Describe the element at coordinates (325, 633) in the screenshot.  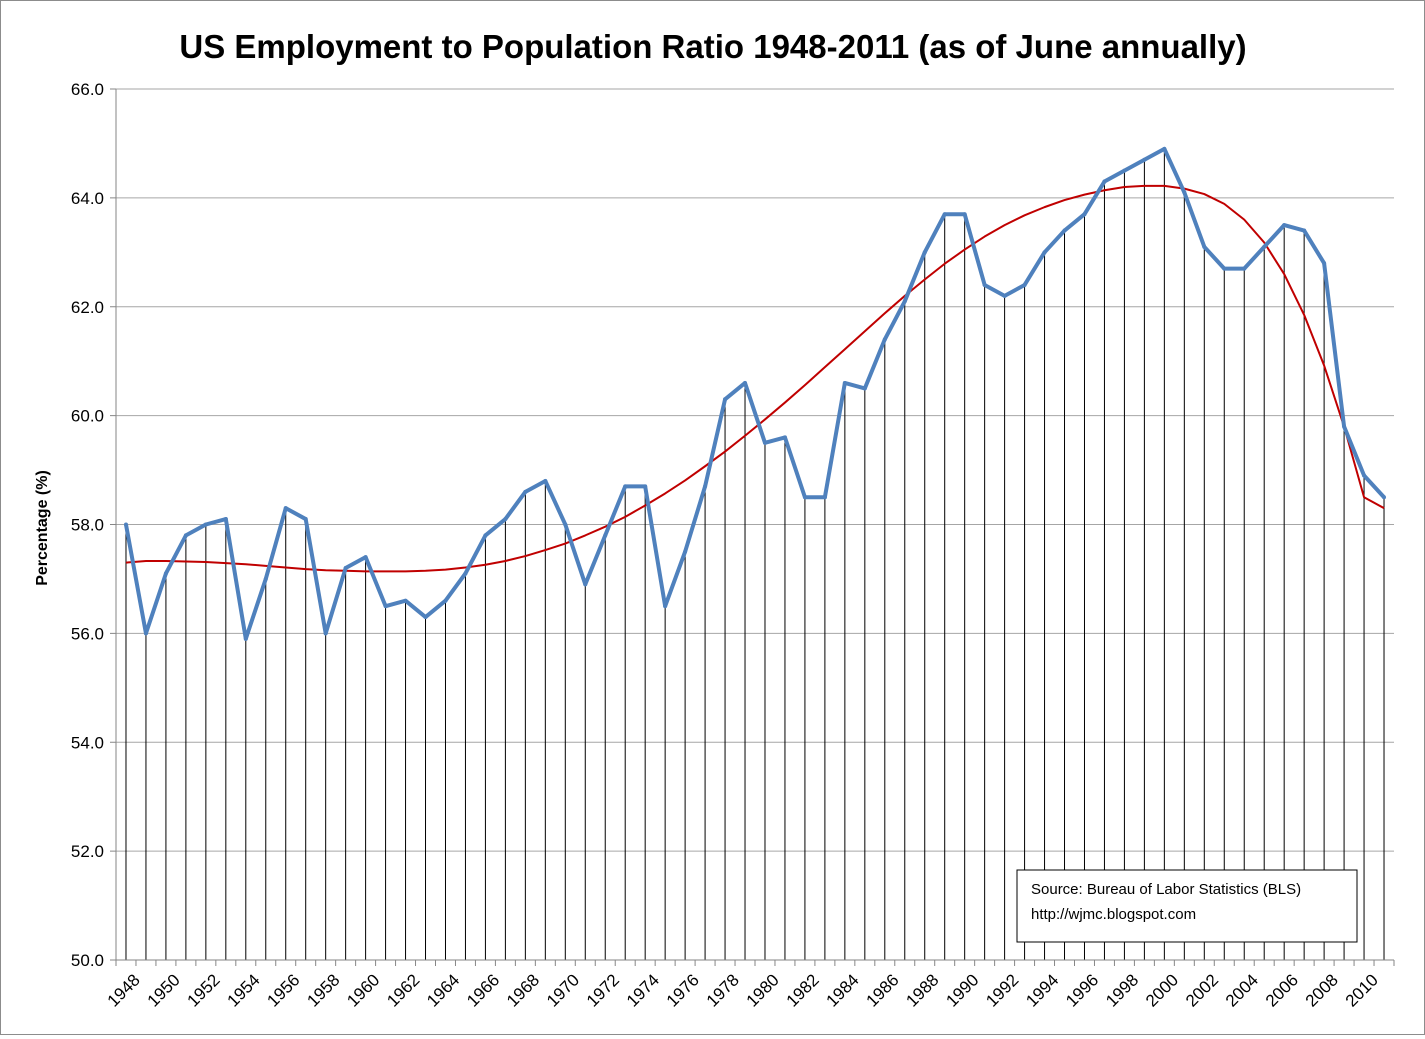
I see `data-point-1958` at that location.